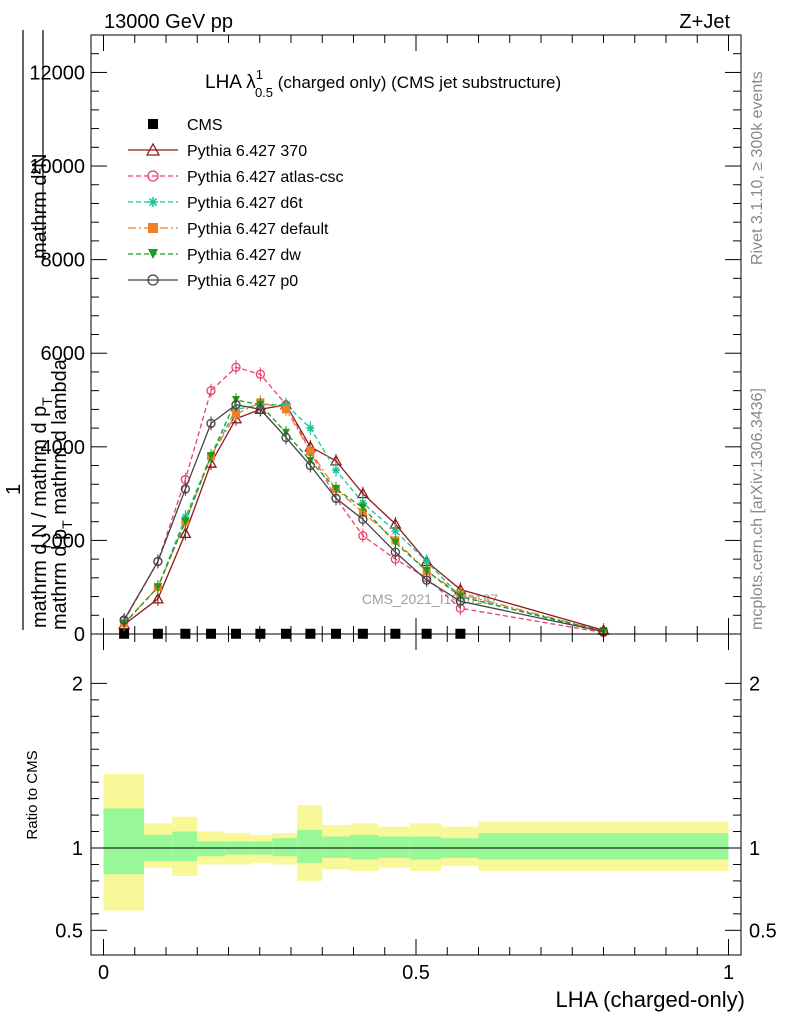 This screenshot has width=786, height=1024. I want to click on ratio-y-tick-label-right: 2, so click(754, 684).